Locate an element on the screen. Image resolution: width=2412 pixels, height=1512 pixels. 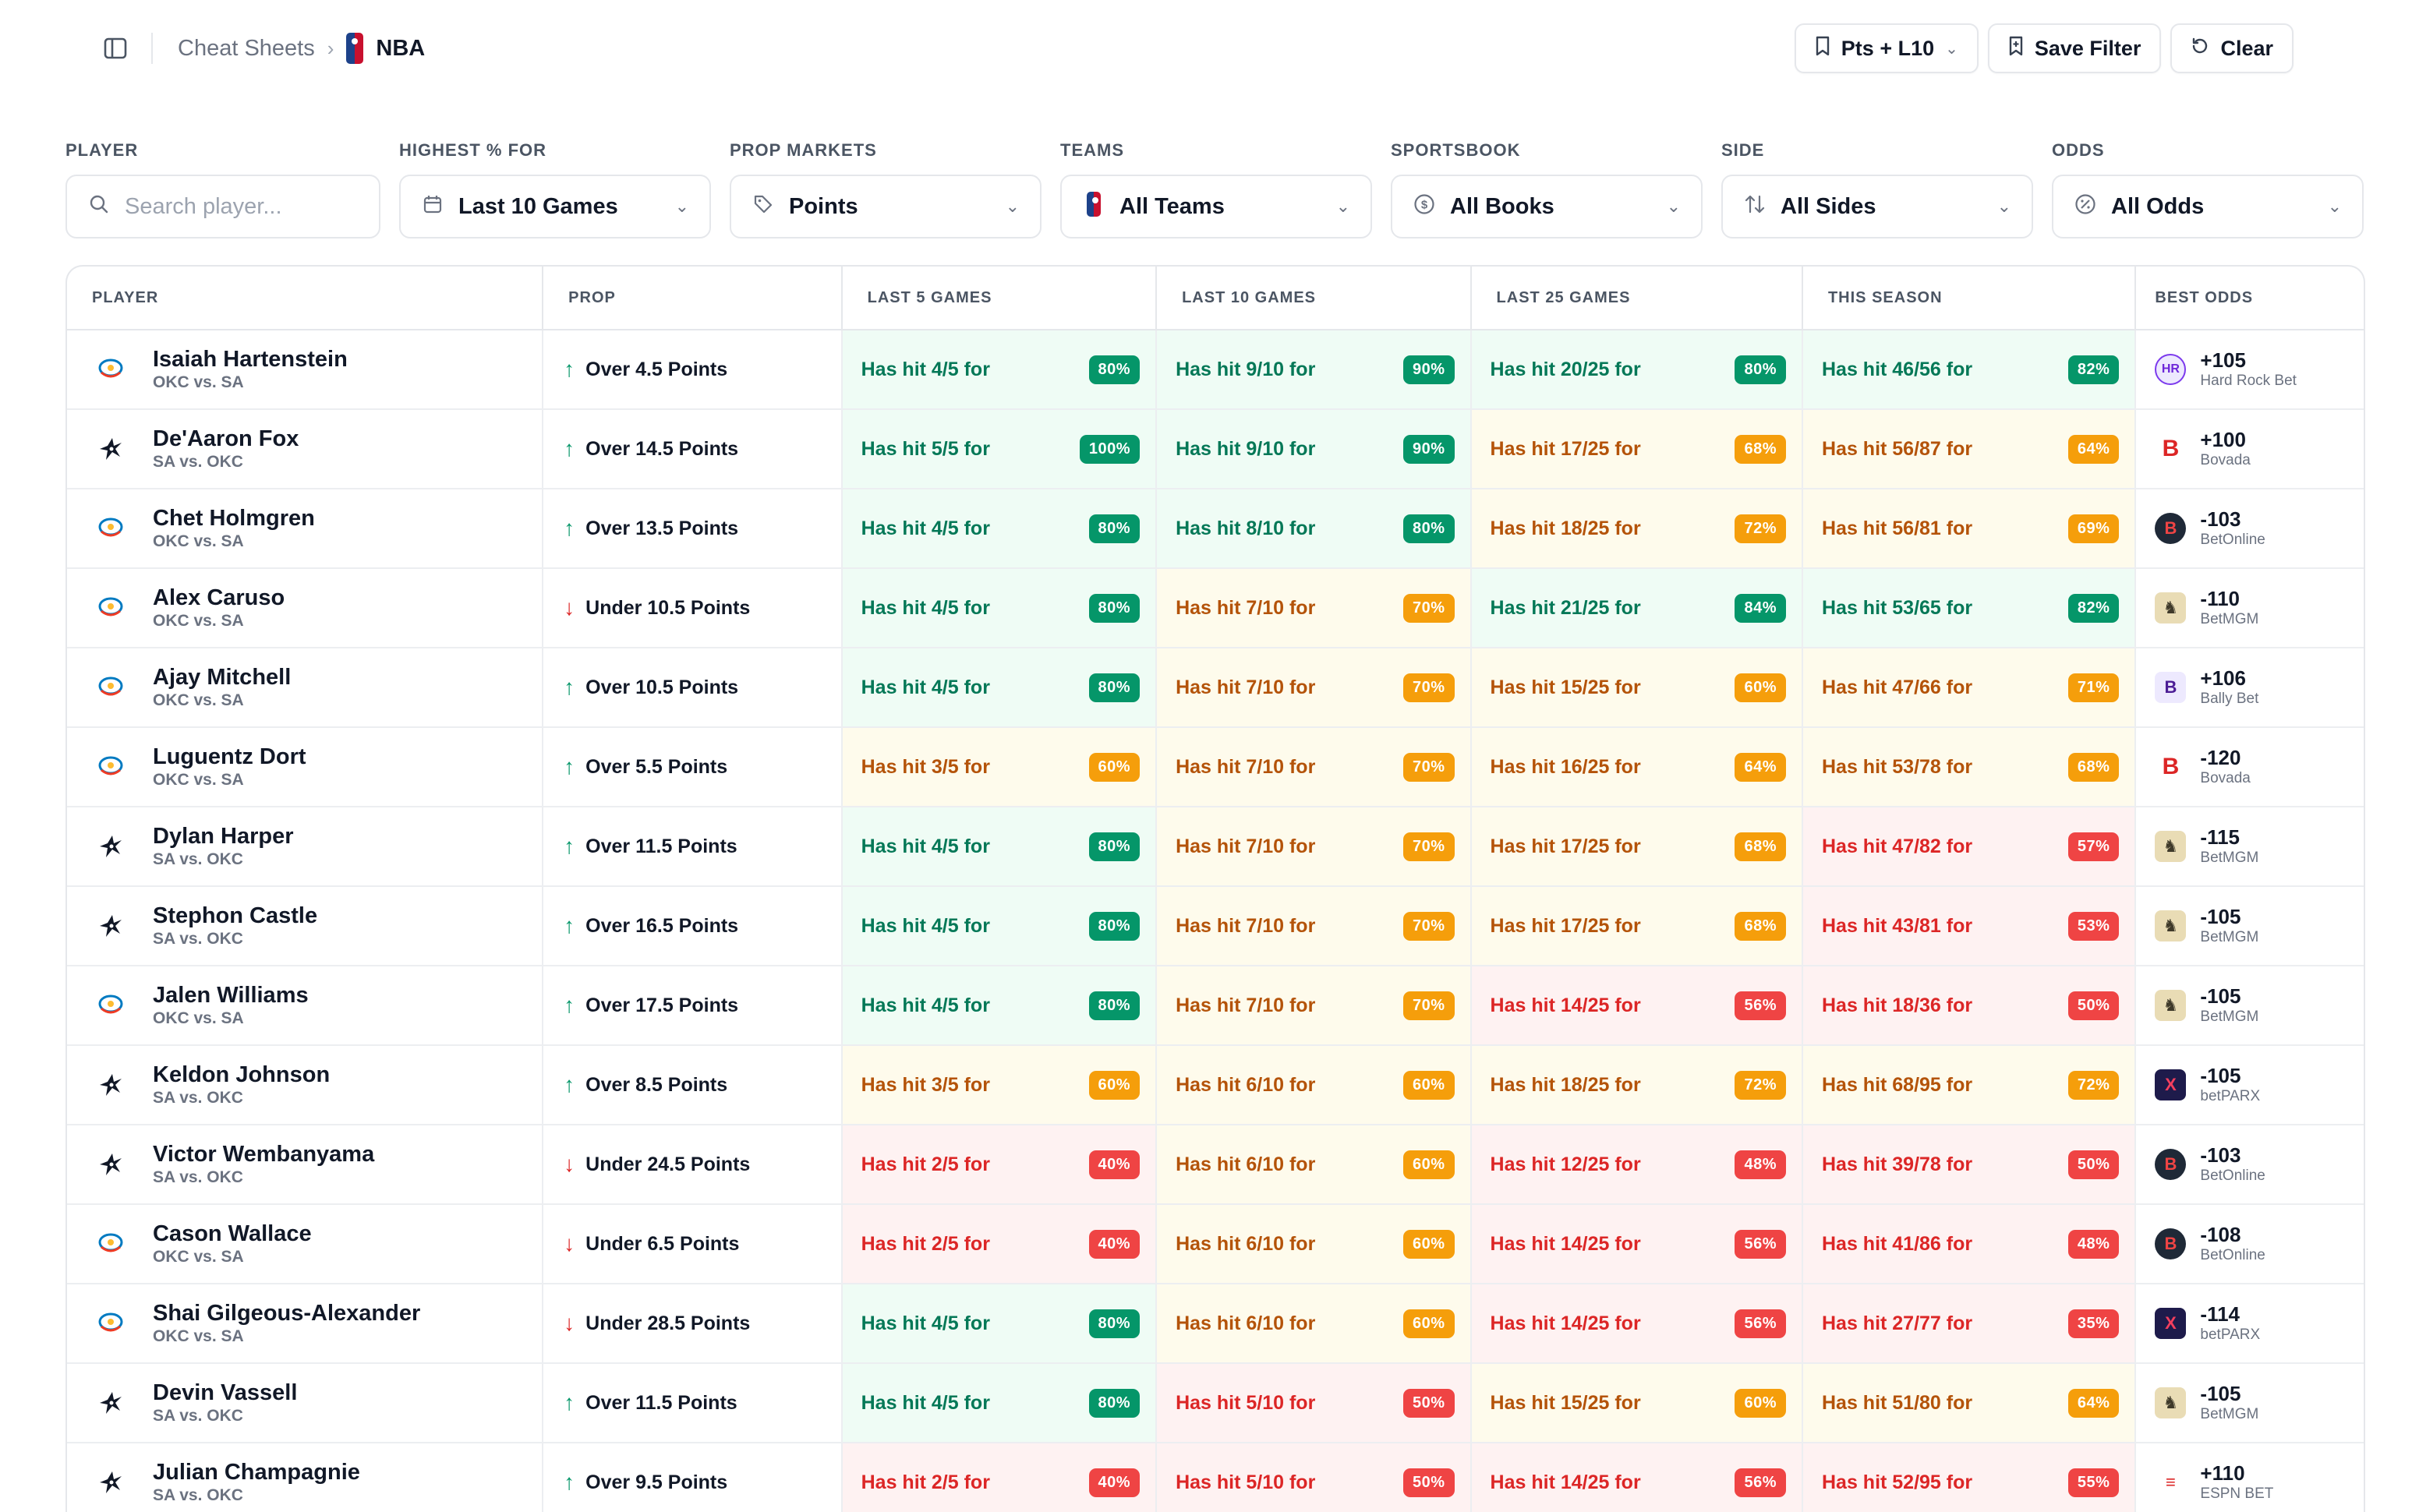
player-name: Jalen Williams is located at coordinates (231, 995).